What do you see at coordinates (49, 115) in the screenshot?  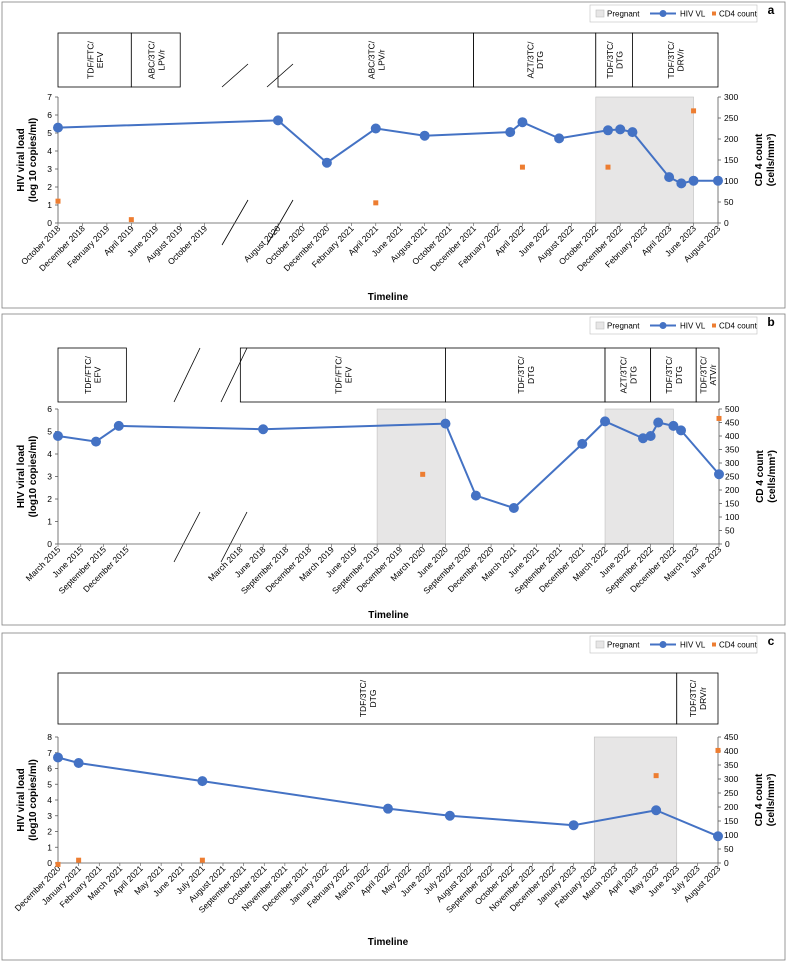 I see `y-left-tick-label: 6` at bounding box center [49, 115].